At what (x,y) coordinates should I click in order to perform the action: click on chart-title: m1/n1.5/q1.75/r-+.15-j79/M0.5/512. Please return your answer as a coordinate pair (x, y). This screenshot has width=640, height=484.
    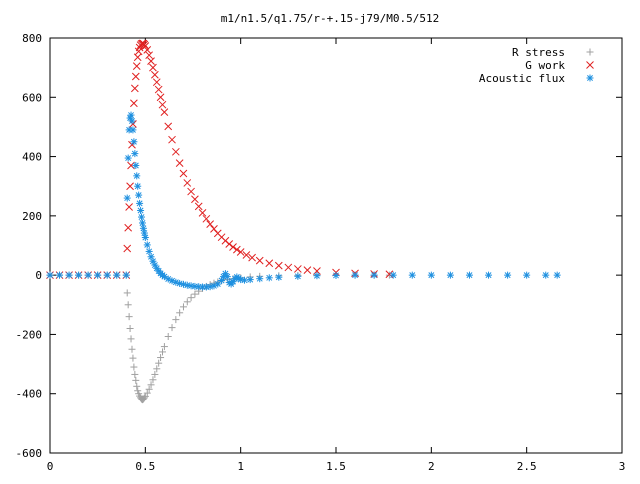
    Looking at the image, I should click on (330, 18).